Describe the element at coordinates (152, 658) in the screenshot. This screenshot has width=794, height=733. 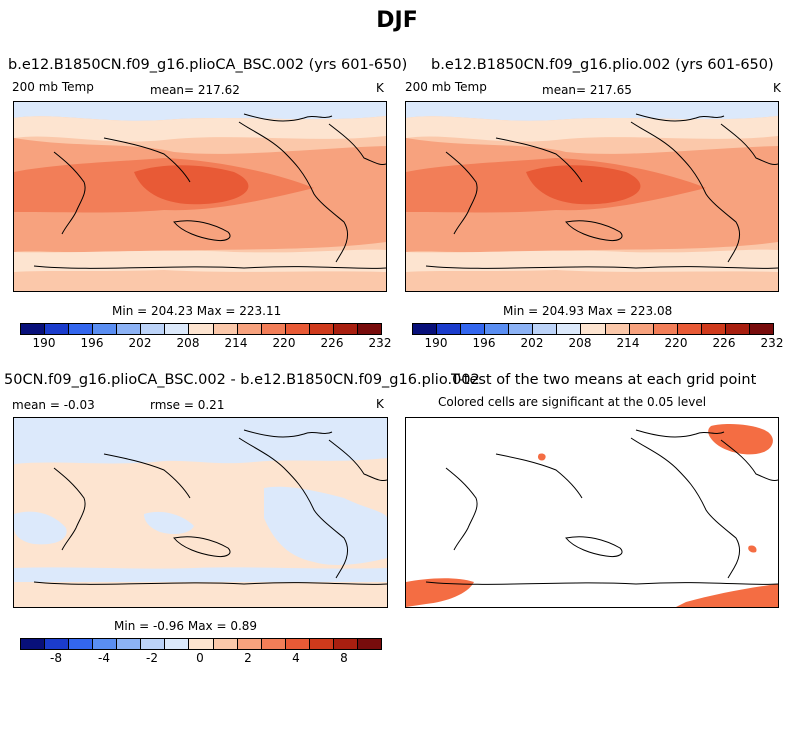
I see `colorbar-tick-label: -2` at that location.